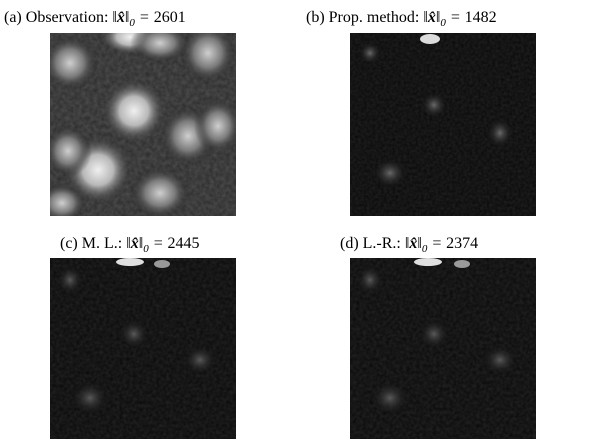  What do you see at coordinates (143, 348) in the screenshot?
I see `panel-c-image` at bounding box center [143, 348].